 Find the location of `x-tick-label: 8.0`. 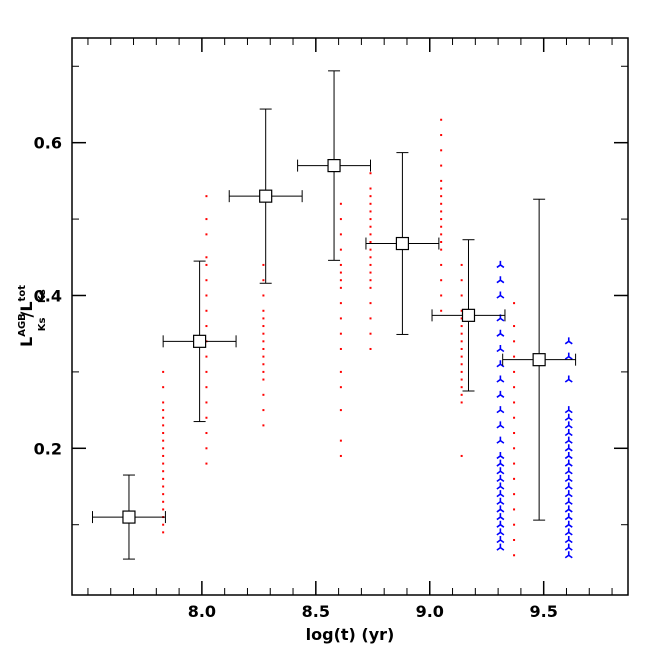

x-tick-label: 8.0 is located at coordinates (202, 611).